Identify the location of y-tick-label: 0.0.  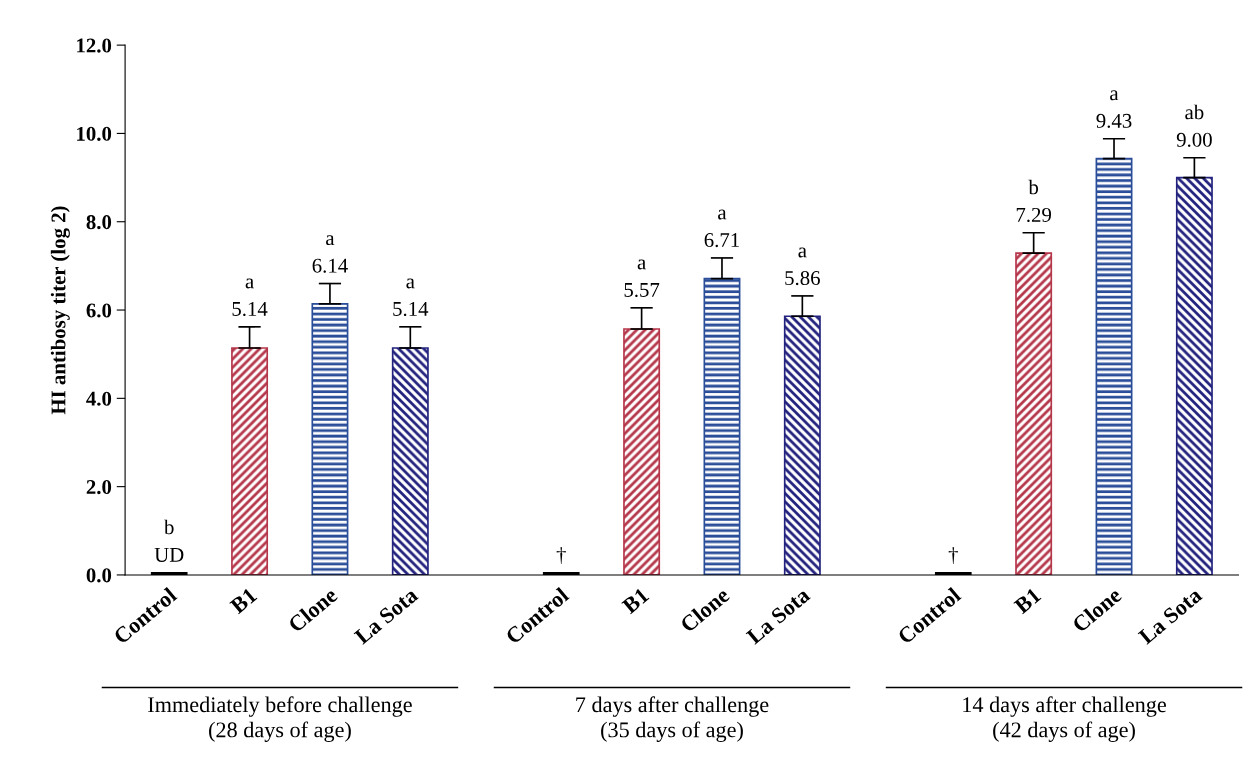
(99, 575).